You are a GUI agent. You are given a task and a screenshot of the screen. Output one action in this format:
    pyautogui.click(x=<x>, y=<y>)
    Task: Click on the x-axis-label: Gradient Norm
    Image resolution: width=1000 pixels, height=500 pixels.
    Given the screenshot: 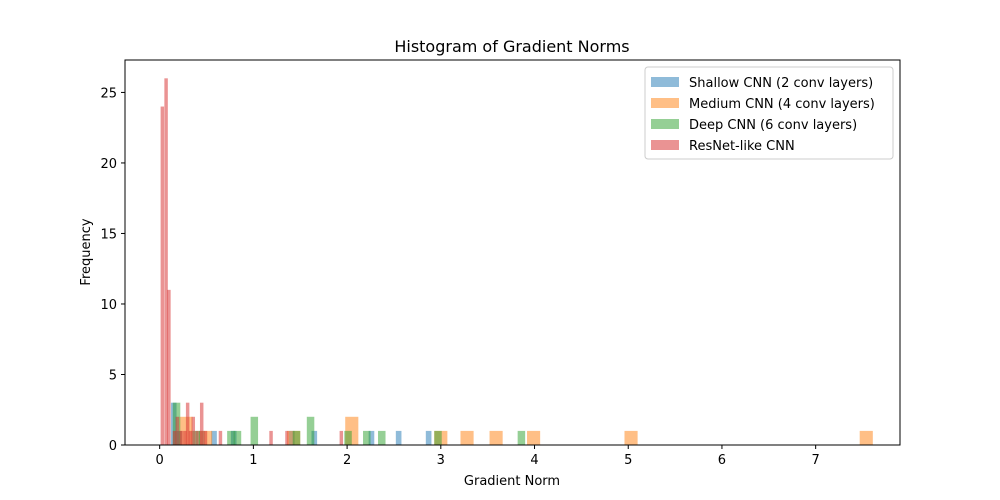 What is the action you would take?
    pyautogui.click(x=512, y=481)
    